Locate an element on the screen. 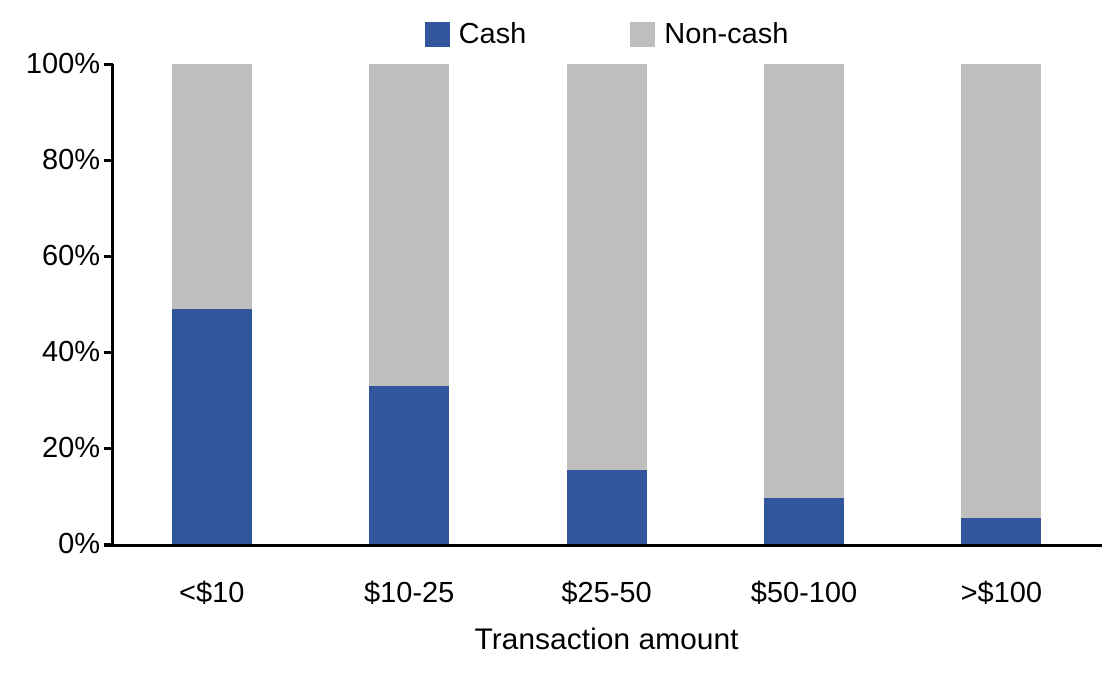 This screenshot has width=1102, height=673. legend-item-non-cash: Non-cash is located at coordinates (709, 34).